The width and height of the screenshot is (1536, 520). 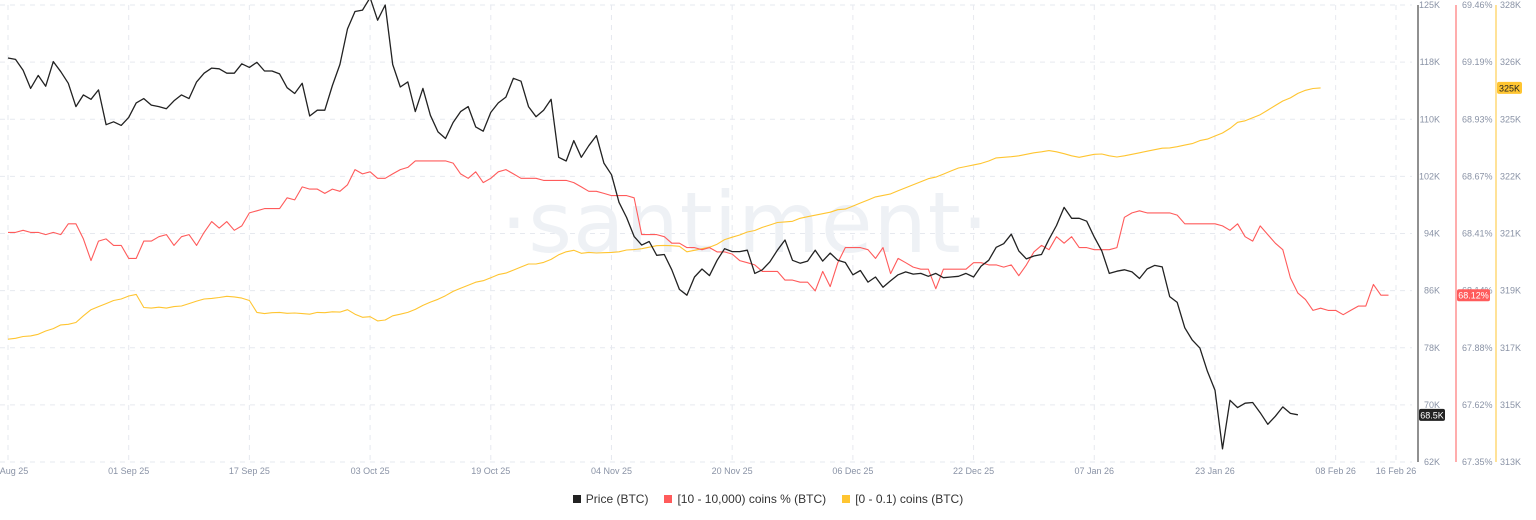 What do you see at coordinates (490, 471) in the screenshot?
I see `x-tick-label: 19 Oct 25` at bounding box center [490, 471].